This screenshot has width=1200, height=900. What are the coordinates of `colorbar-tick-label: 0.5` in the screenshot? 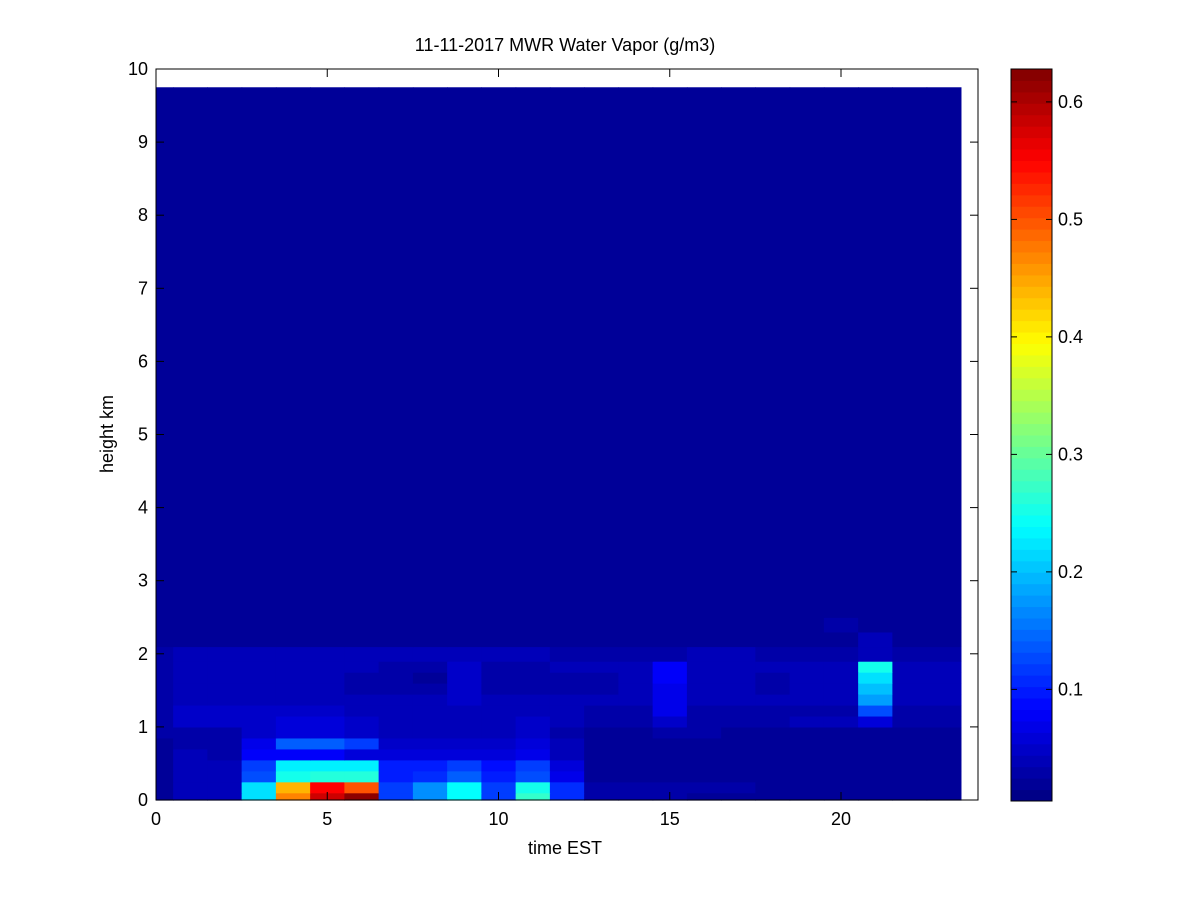 It's located at (1070, 219).